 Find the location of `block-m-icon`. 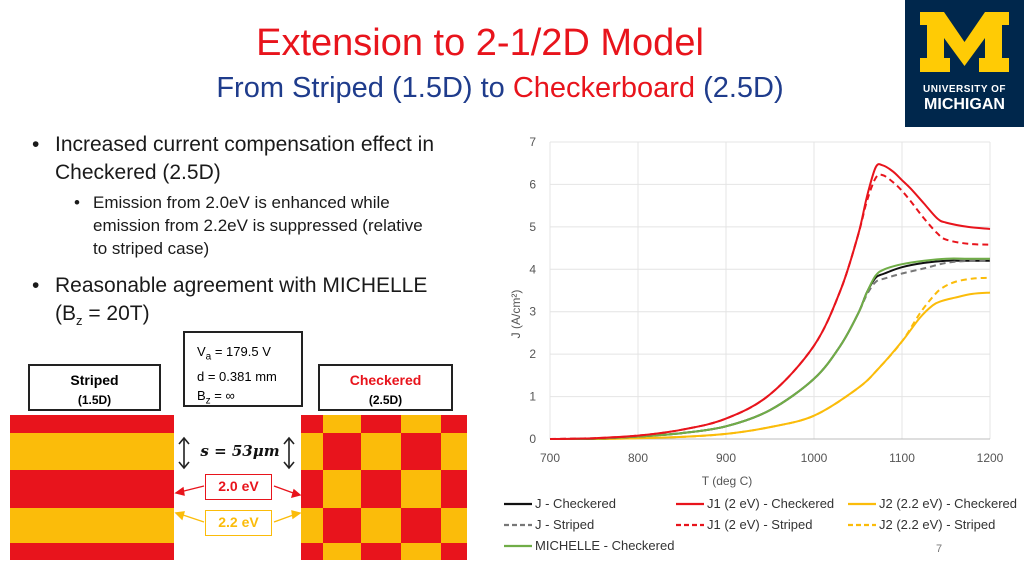

block-m-icon is located at coordinates (964, 42).